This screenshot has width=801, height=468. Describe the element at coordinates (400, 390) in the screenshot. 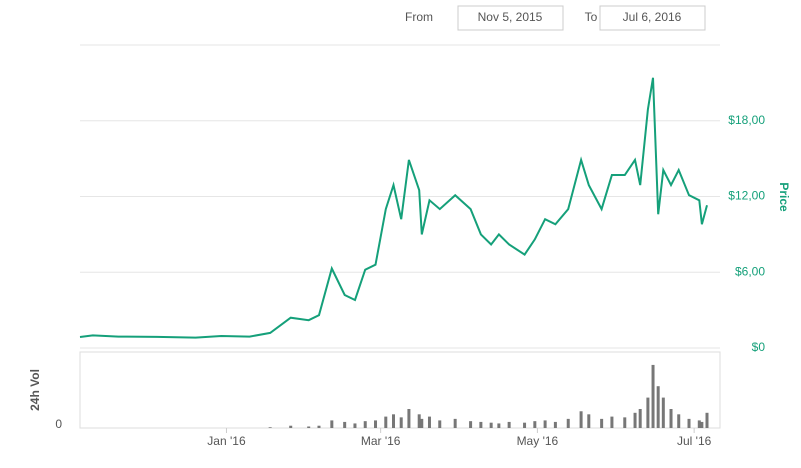

I see `volume-panel` at that location.